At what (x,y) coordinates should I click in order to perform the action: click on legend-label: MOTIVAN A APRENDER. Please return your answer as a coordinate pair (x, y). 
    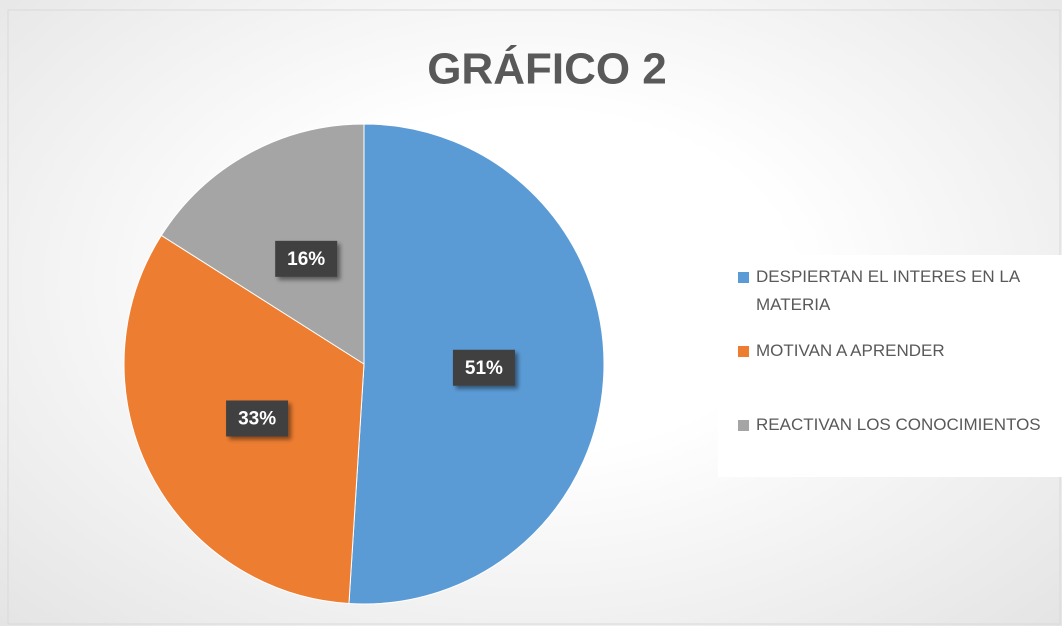
    Looking at the image, I should click on (850, 350).